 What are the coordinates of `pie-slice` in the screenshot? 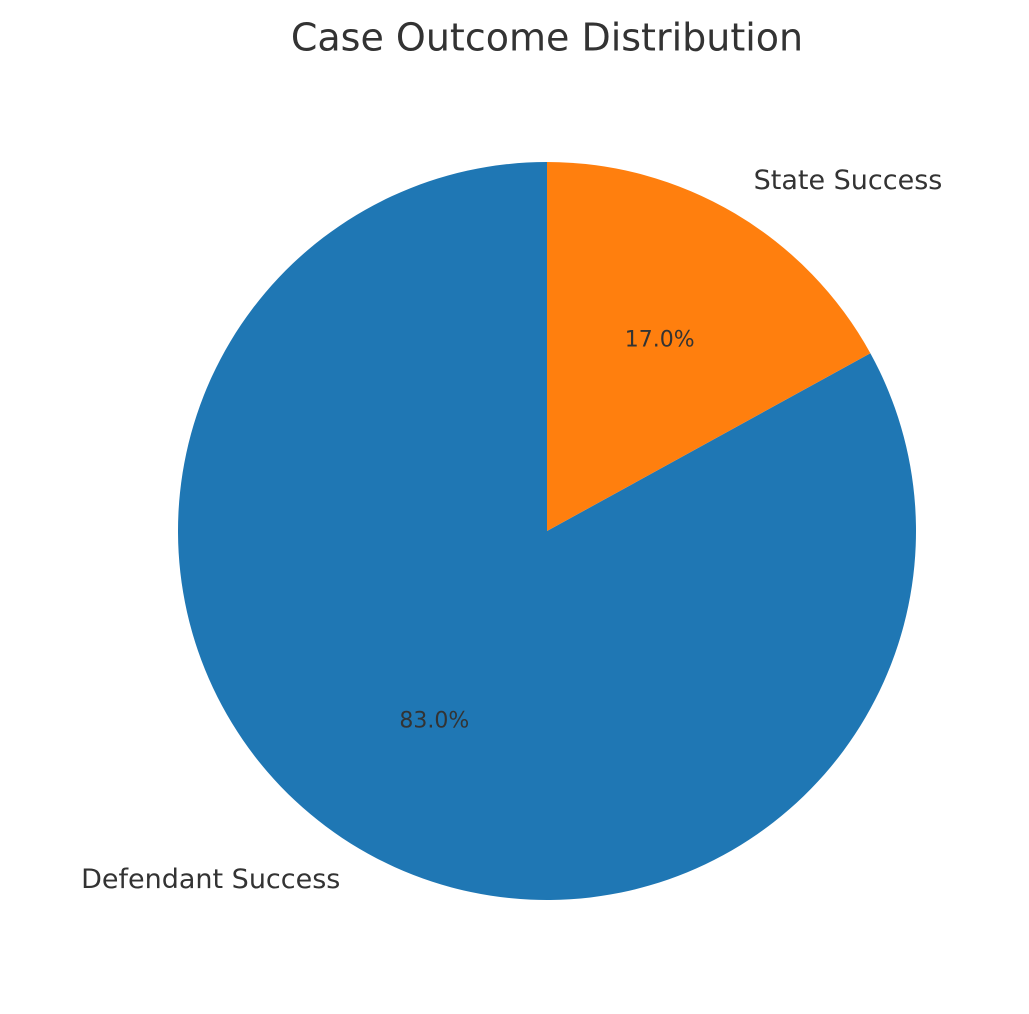 It's located at (709, 346).